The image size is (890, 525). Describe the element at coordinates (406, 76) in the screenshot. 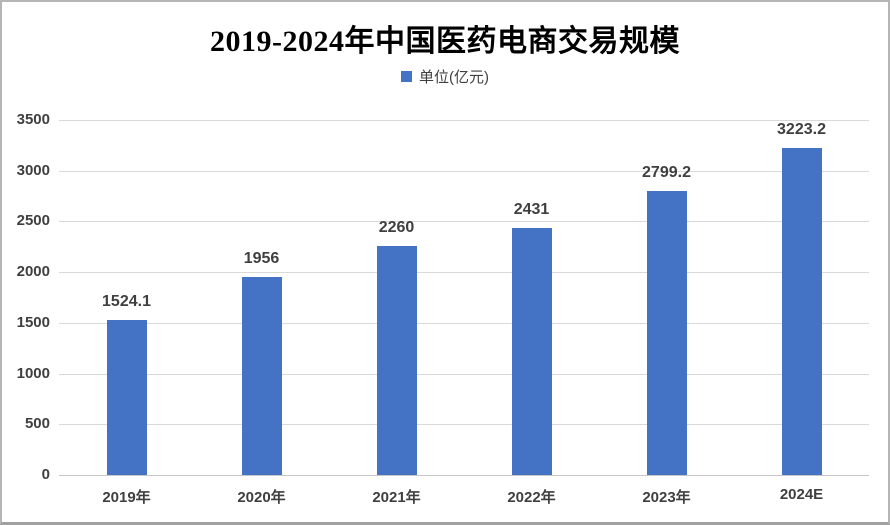

I see `legend-swatch-icon` at that location.